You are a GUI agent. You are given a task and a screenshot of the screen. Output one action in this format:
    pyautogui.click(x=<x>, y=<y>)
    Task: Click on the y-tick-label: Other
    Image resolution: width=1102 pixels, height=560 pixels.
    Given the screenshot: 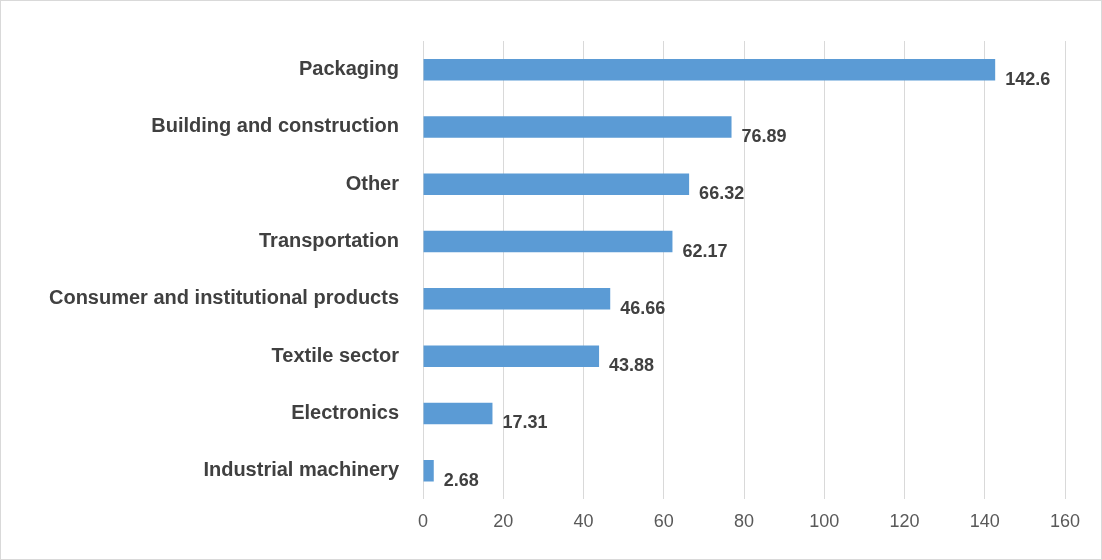 What is the action you would take?
    pyautogui.click(x=372, y=182)
    